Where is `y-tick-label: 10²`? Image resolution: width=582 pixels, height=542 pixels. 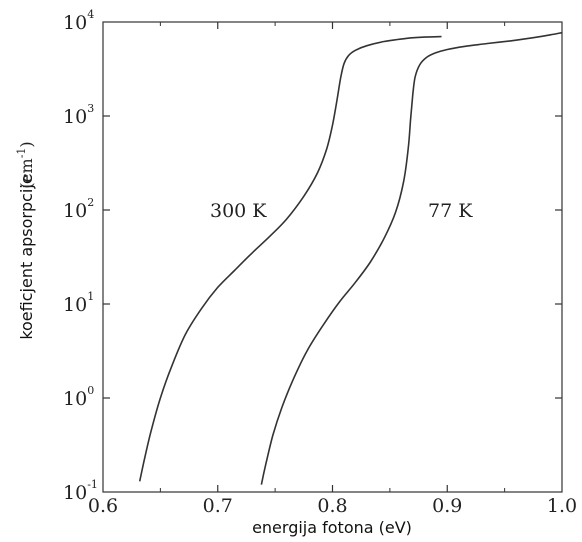
y-tick-label: 10² is located at coordinates (78, 209).